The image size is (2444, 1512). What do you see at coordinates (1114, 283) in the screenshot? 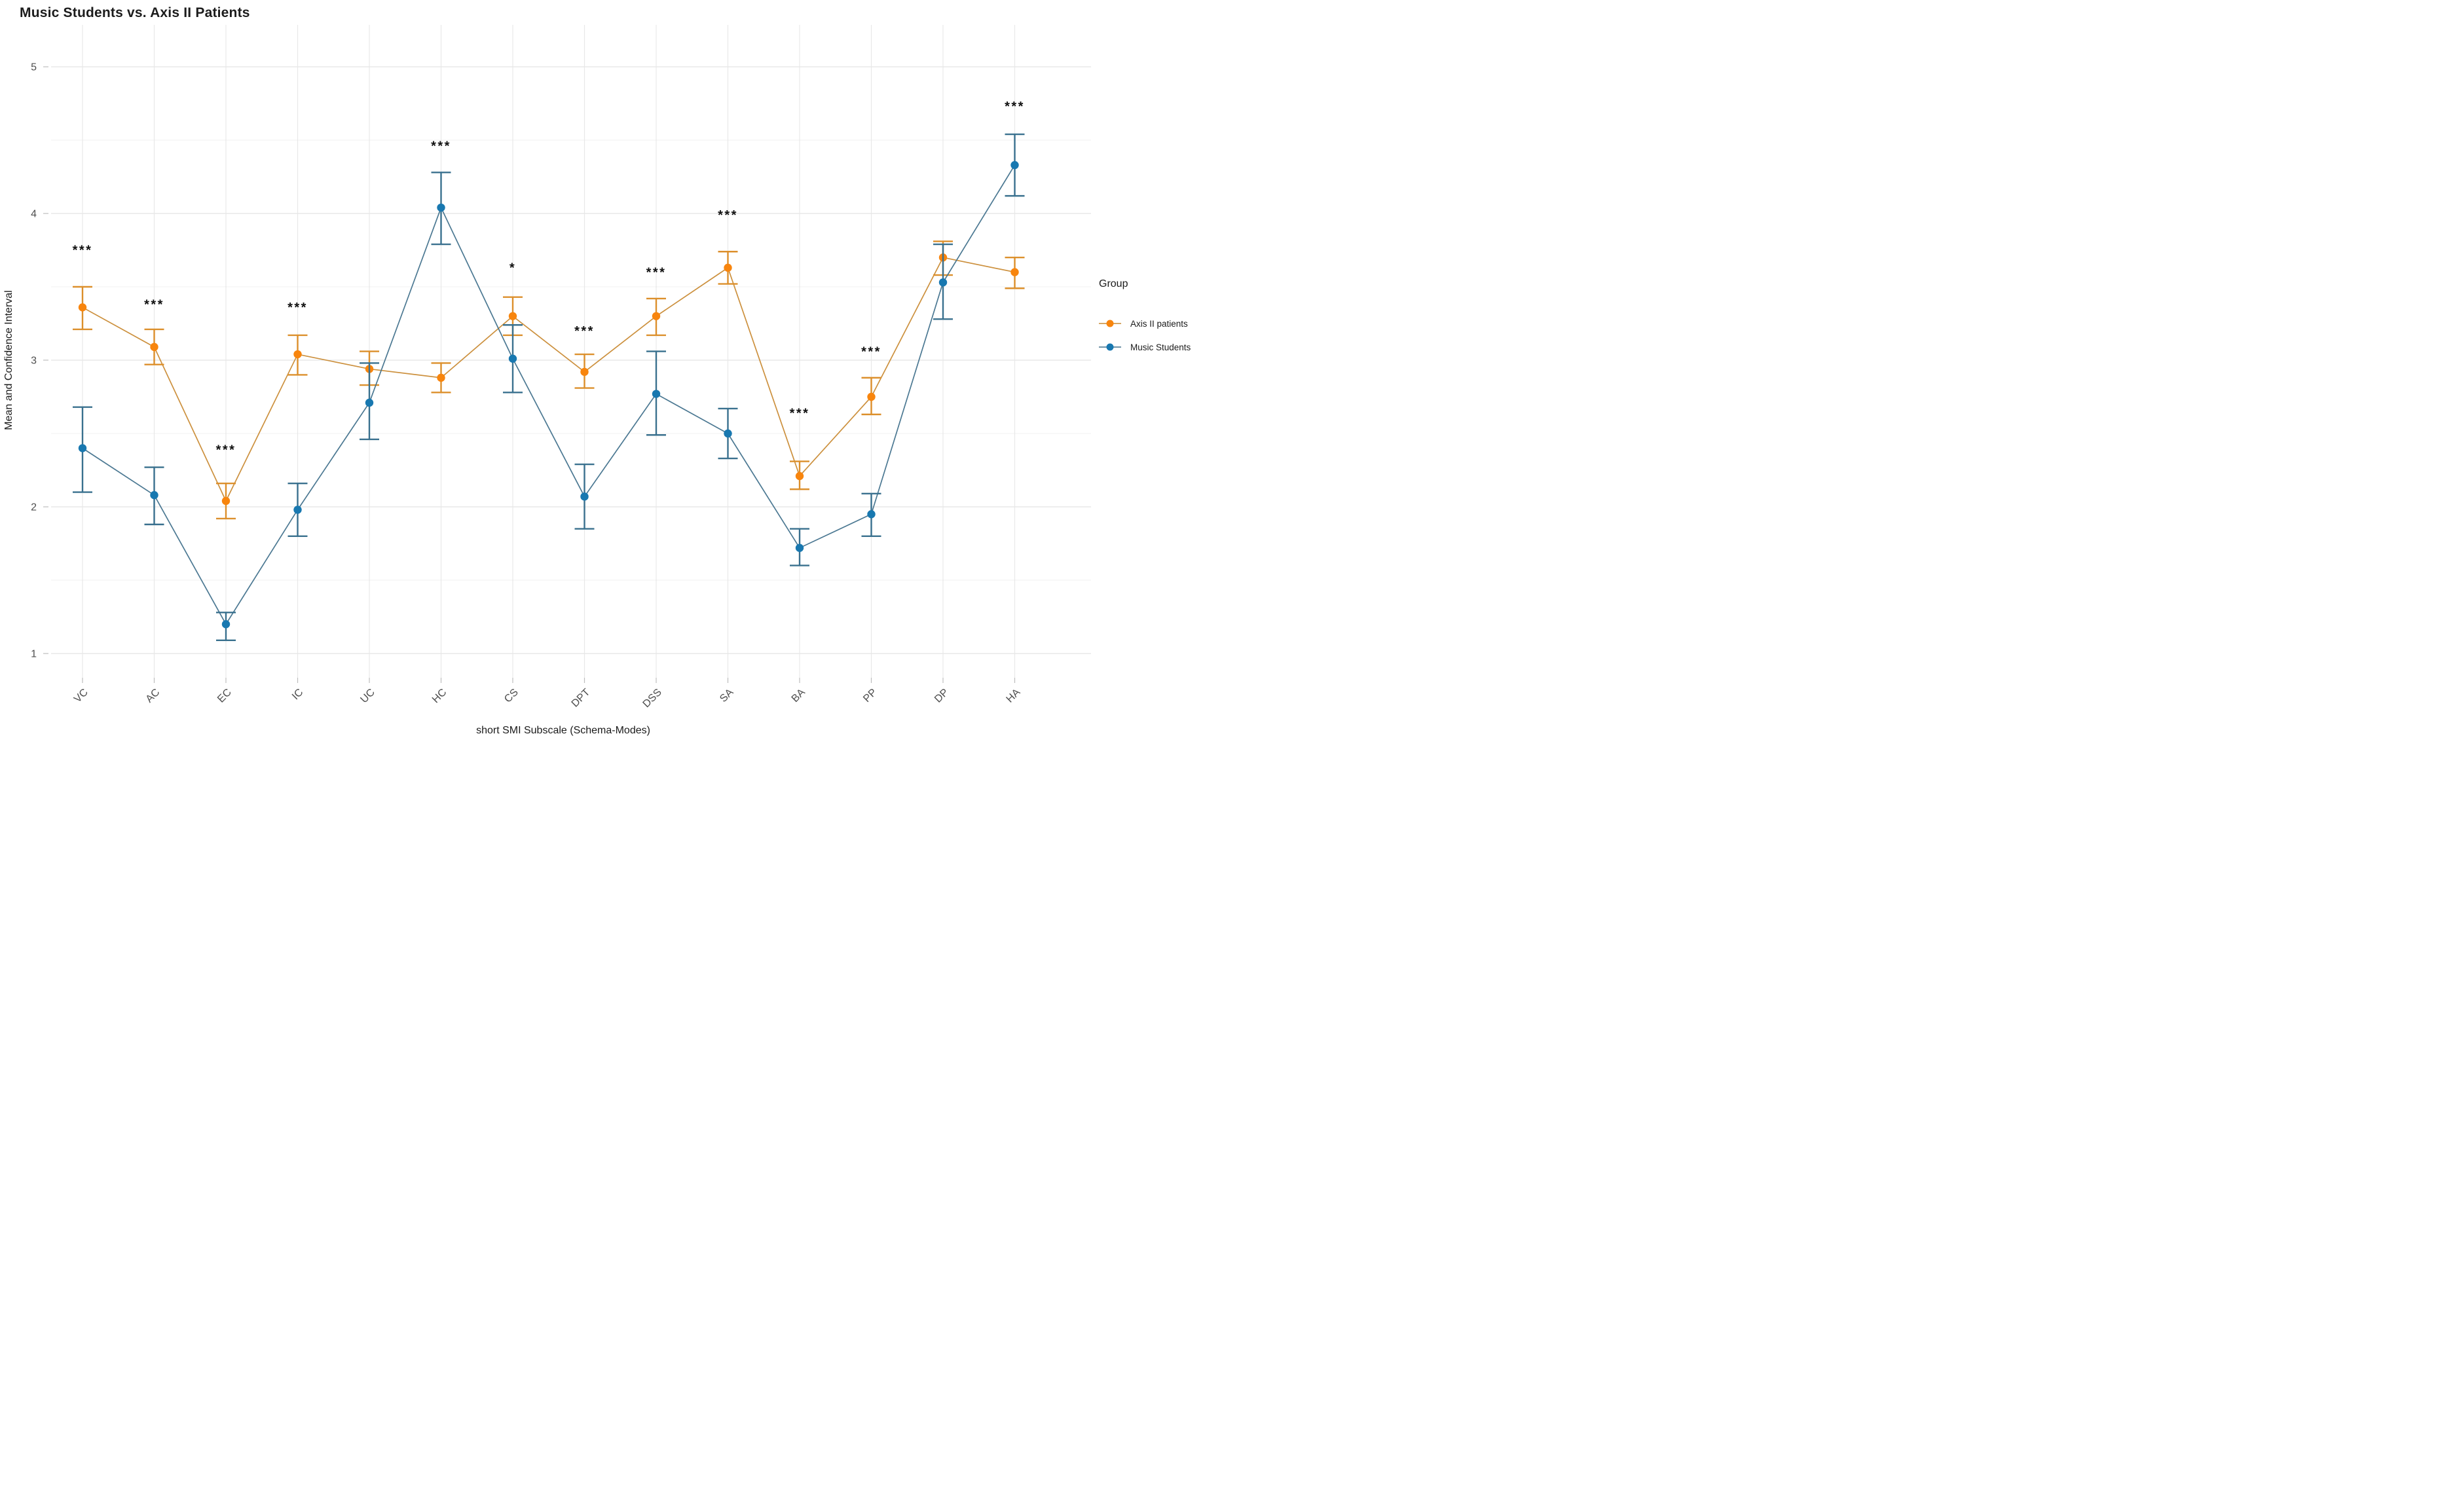
I see `legend-title: Group` at bounding box center [1114, 283].